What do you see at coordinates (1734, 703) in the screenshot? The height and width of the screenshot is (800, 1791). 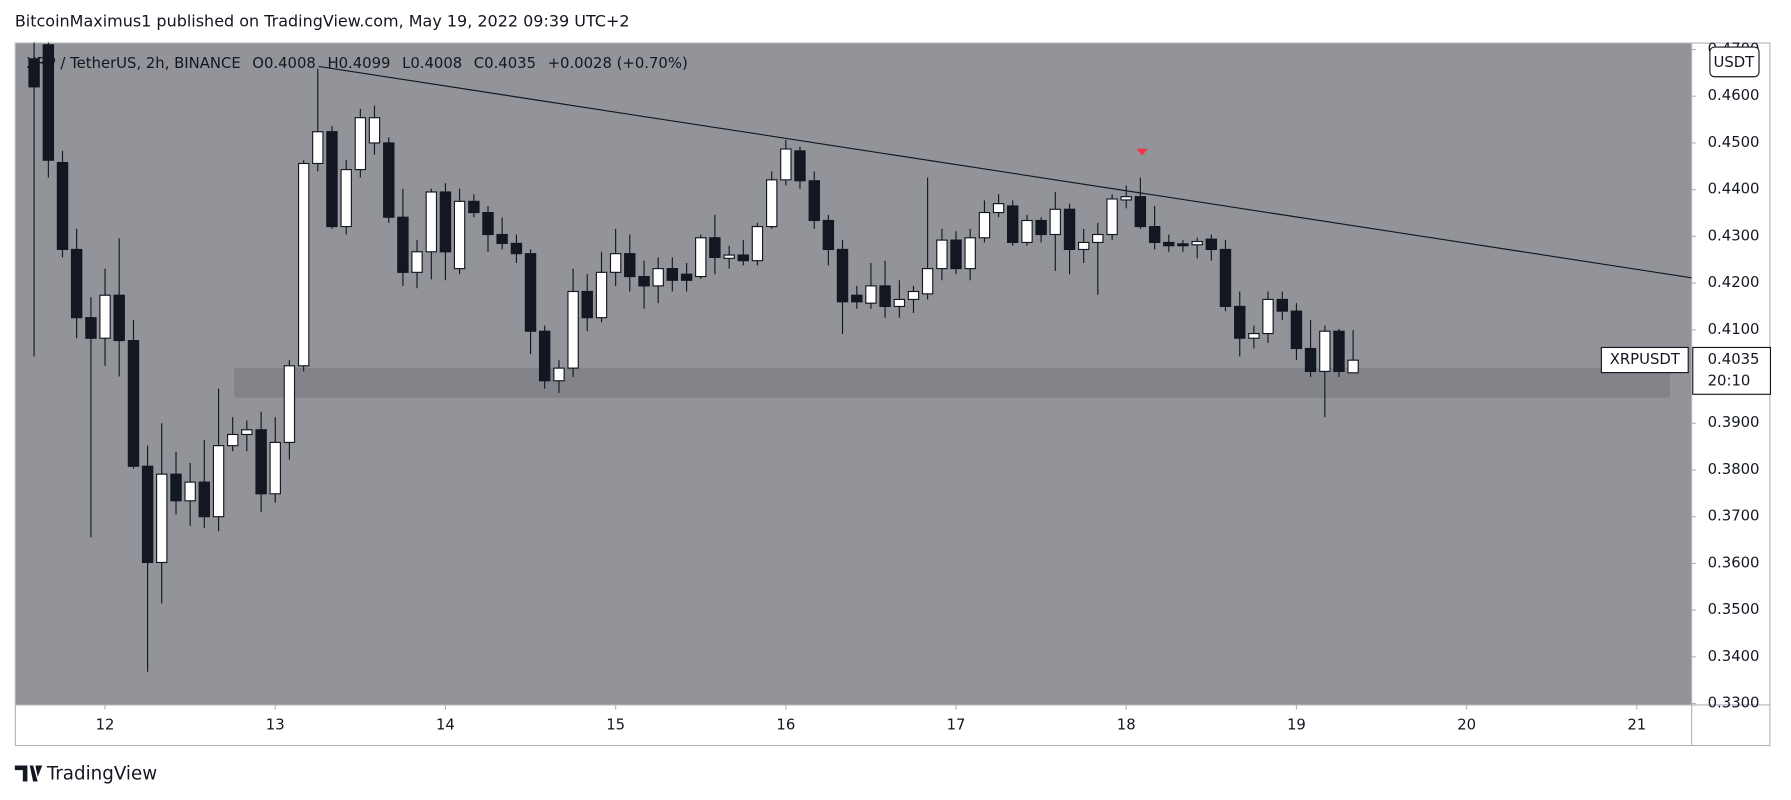 I see `y-tick-label: 0.3300` at bounding box center [1734, 703].